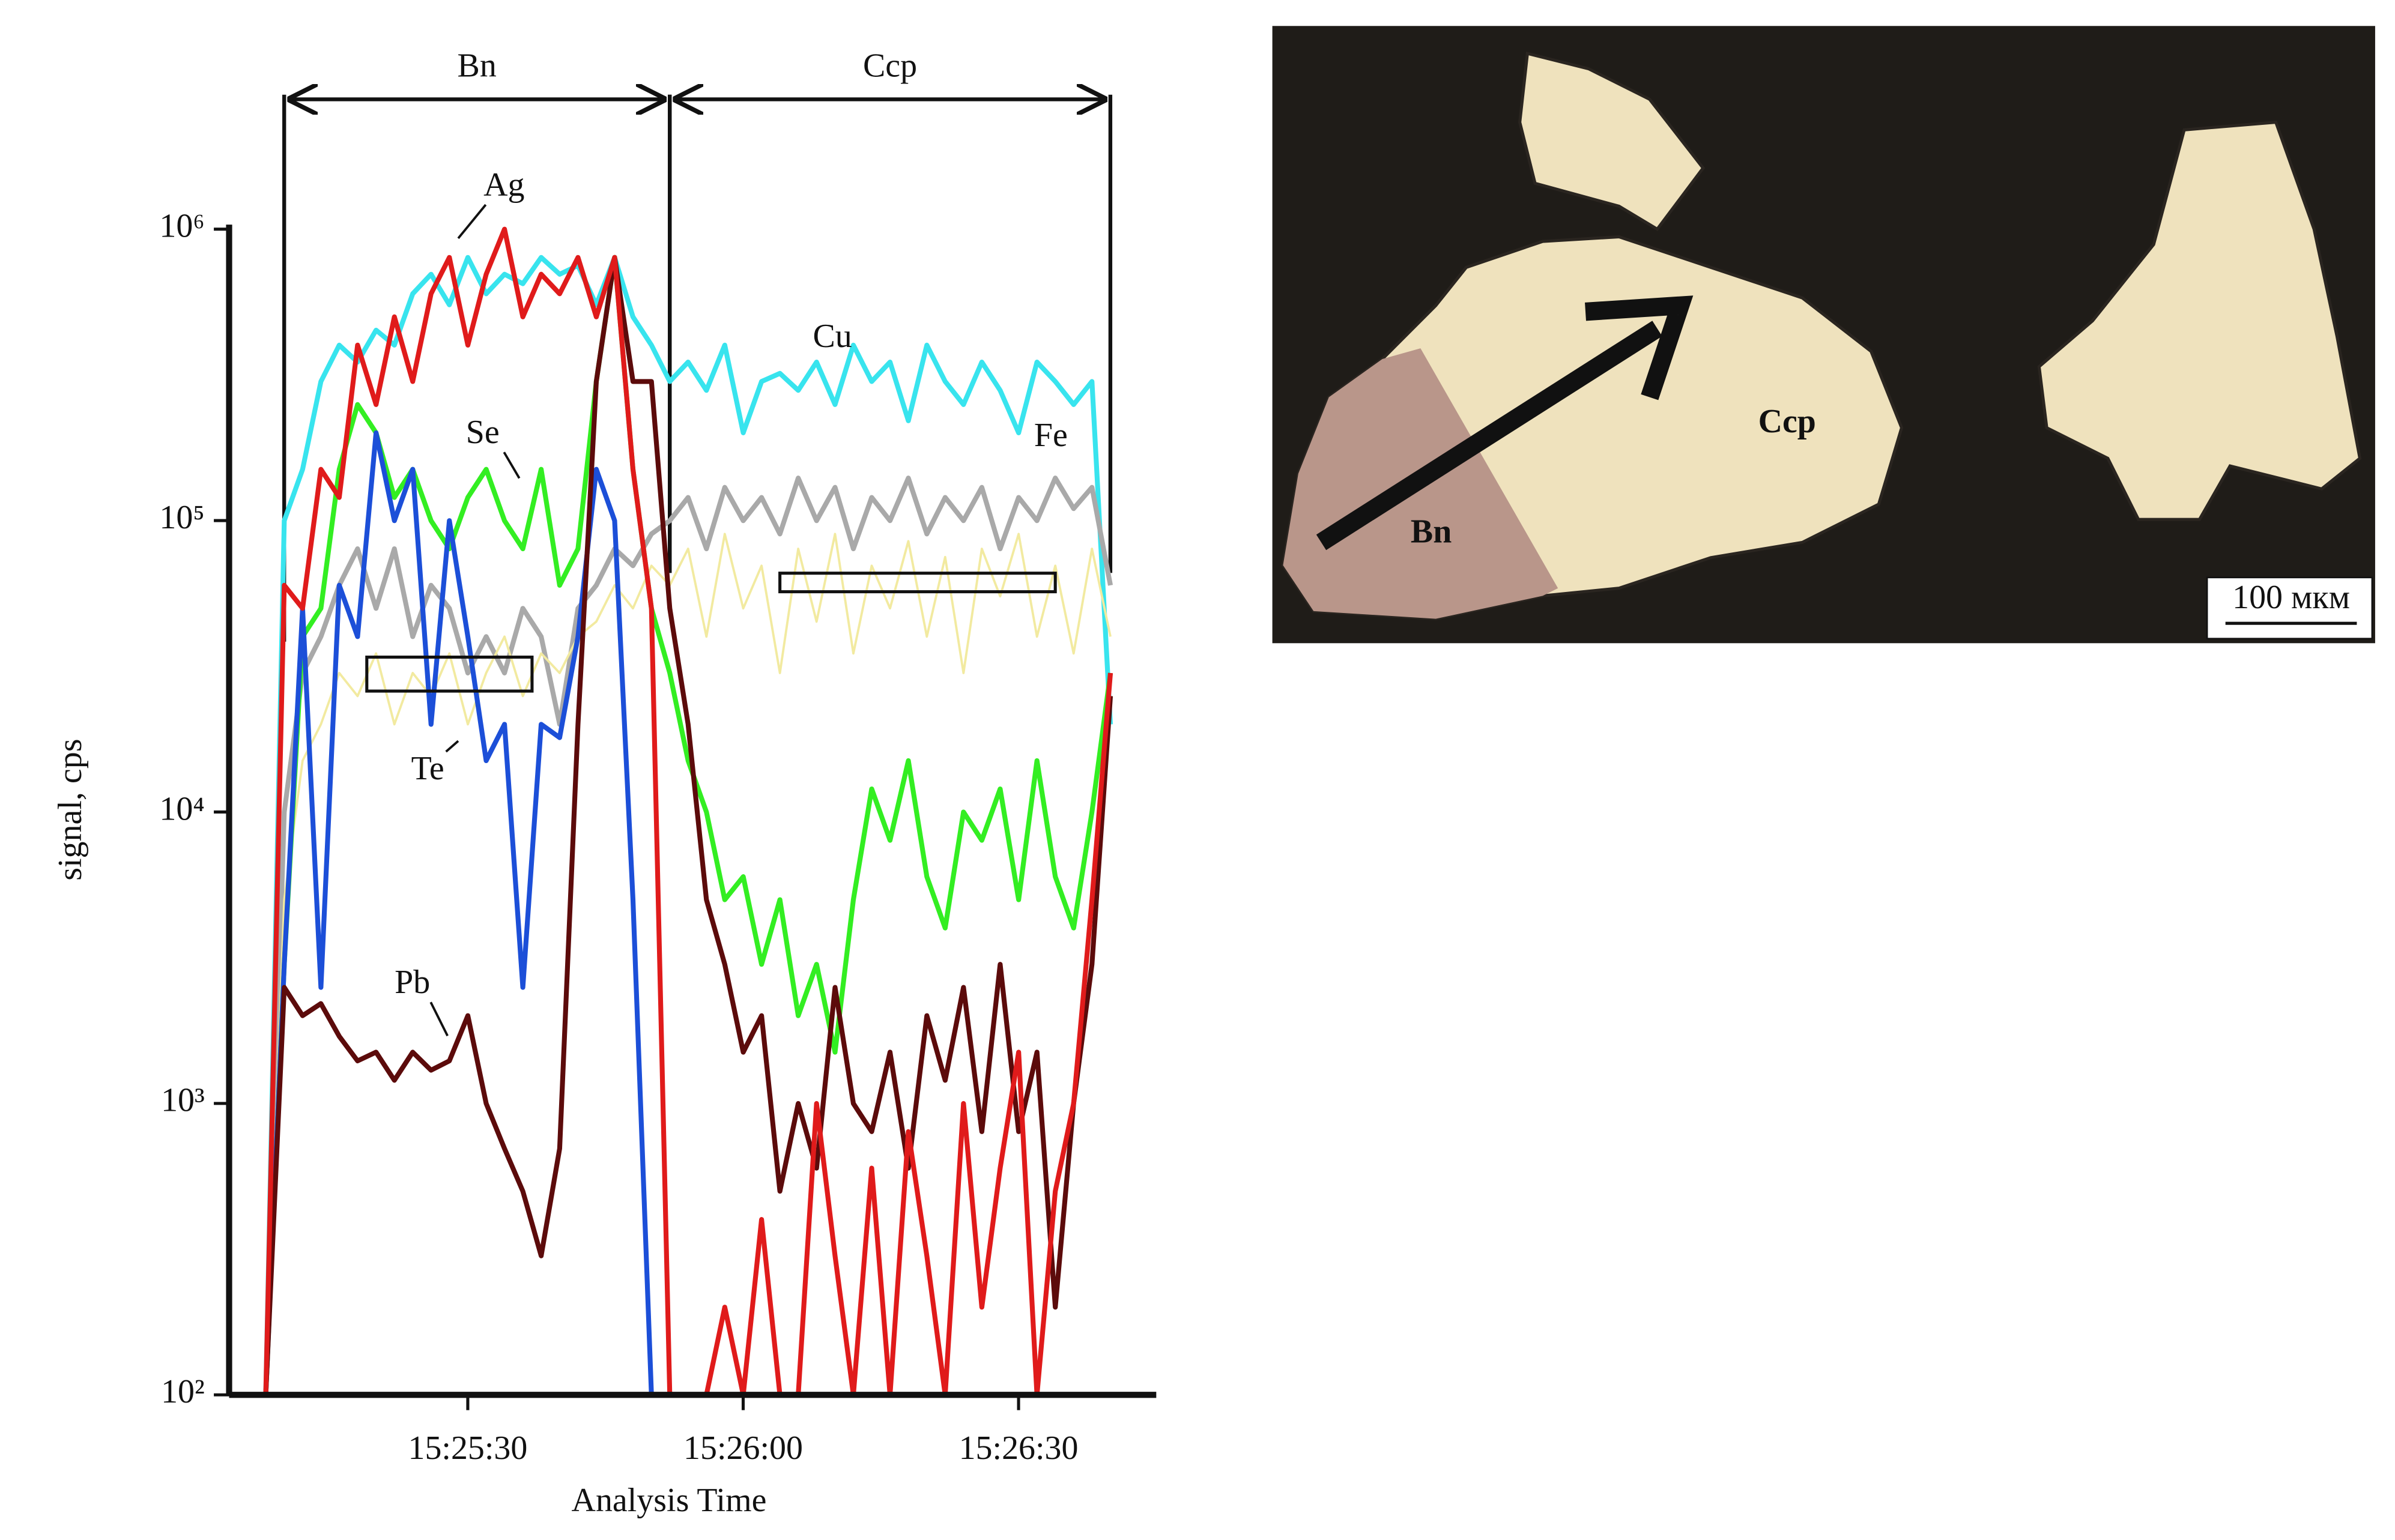 The height and width of the screenshot is (1540, 2395). Describe the element at coordinates (504, 185) in the screenshot. I see `series-label: Ag` at that location.